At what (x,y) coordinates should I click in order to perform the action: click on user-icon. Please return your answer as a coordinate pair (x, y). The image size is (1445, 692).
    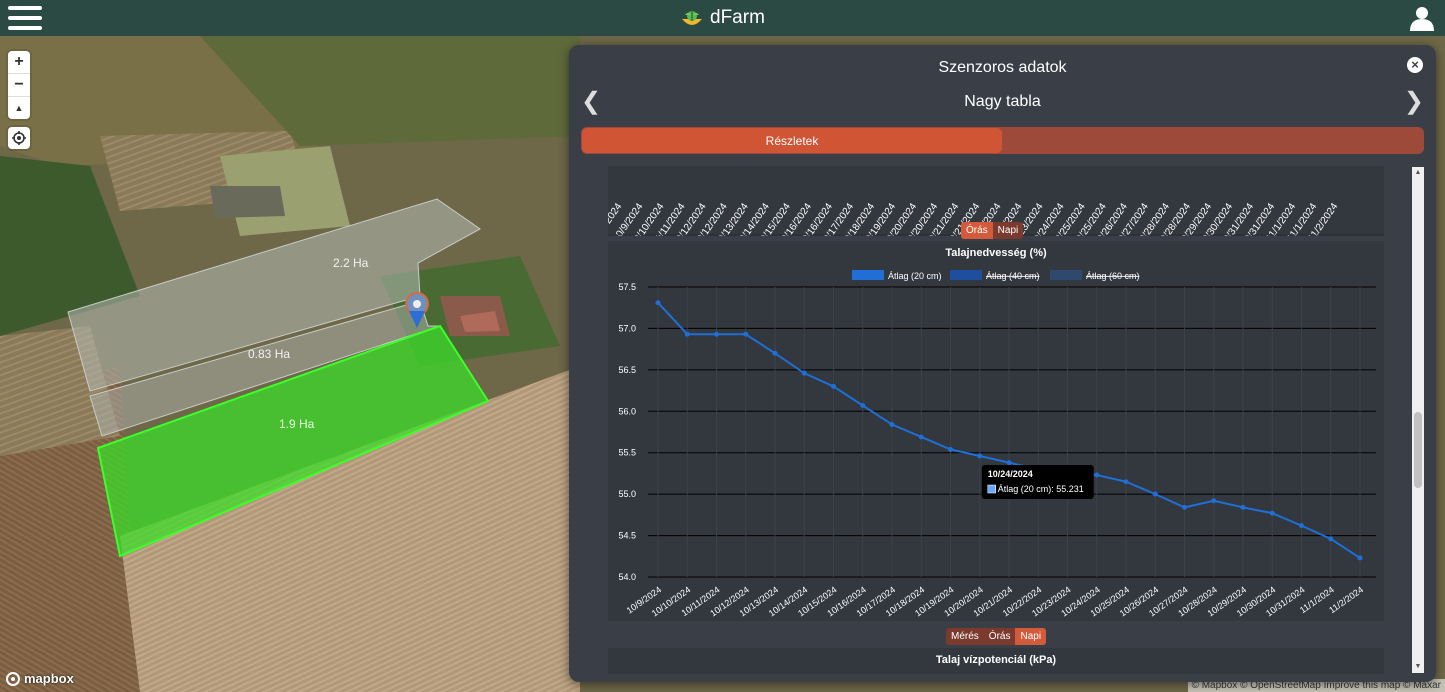
    Looking at the image, I should click on (1422, 18).